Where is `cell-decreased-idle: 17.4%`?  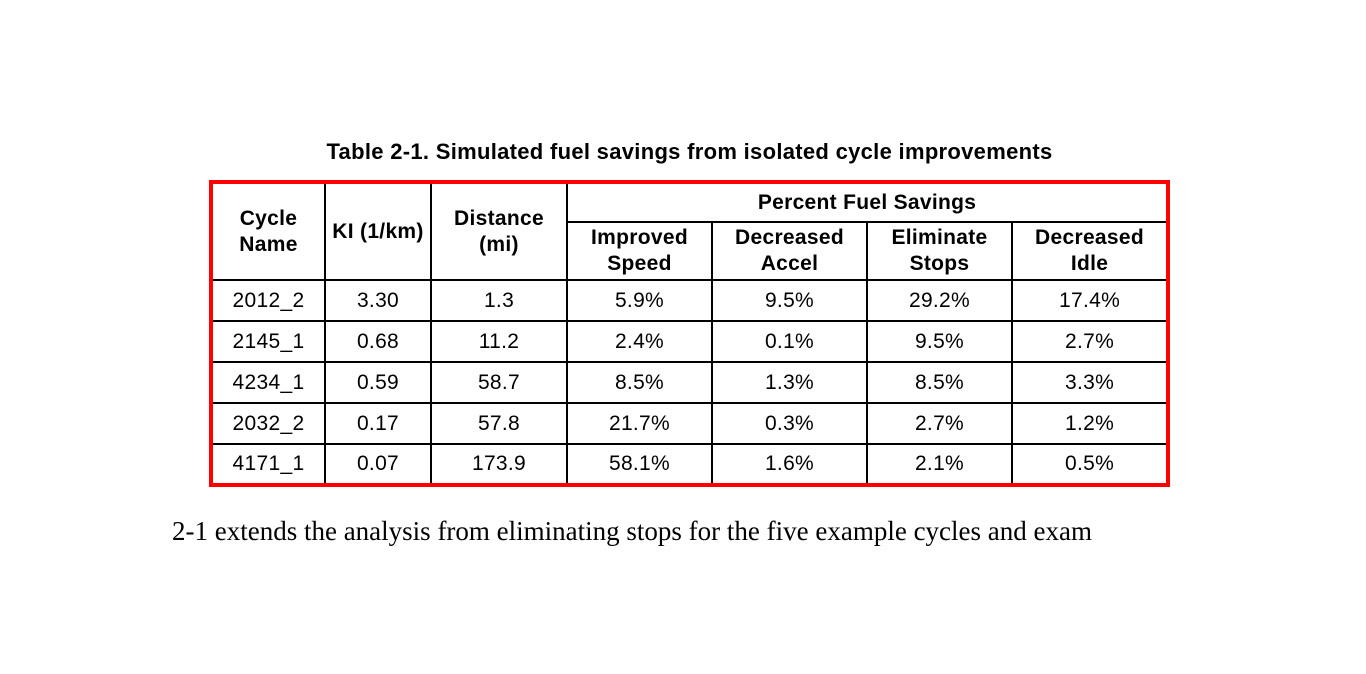 cell-decreased-idle: 17.4% is located at coordinates (1090, 300).